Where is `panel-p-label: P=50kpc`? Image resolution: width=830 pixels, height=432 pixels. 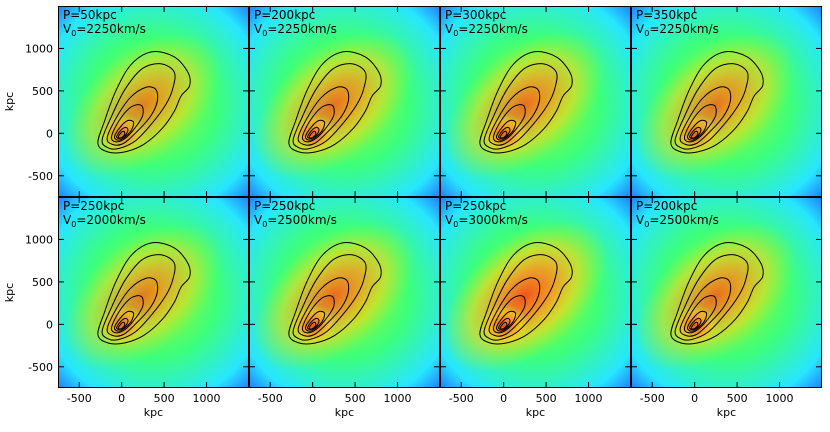 panel-p-label: P=50kpc is located at coordinates (90, 15).